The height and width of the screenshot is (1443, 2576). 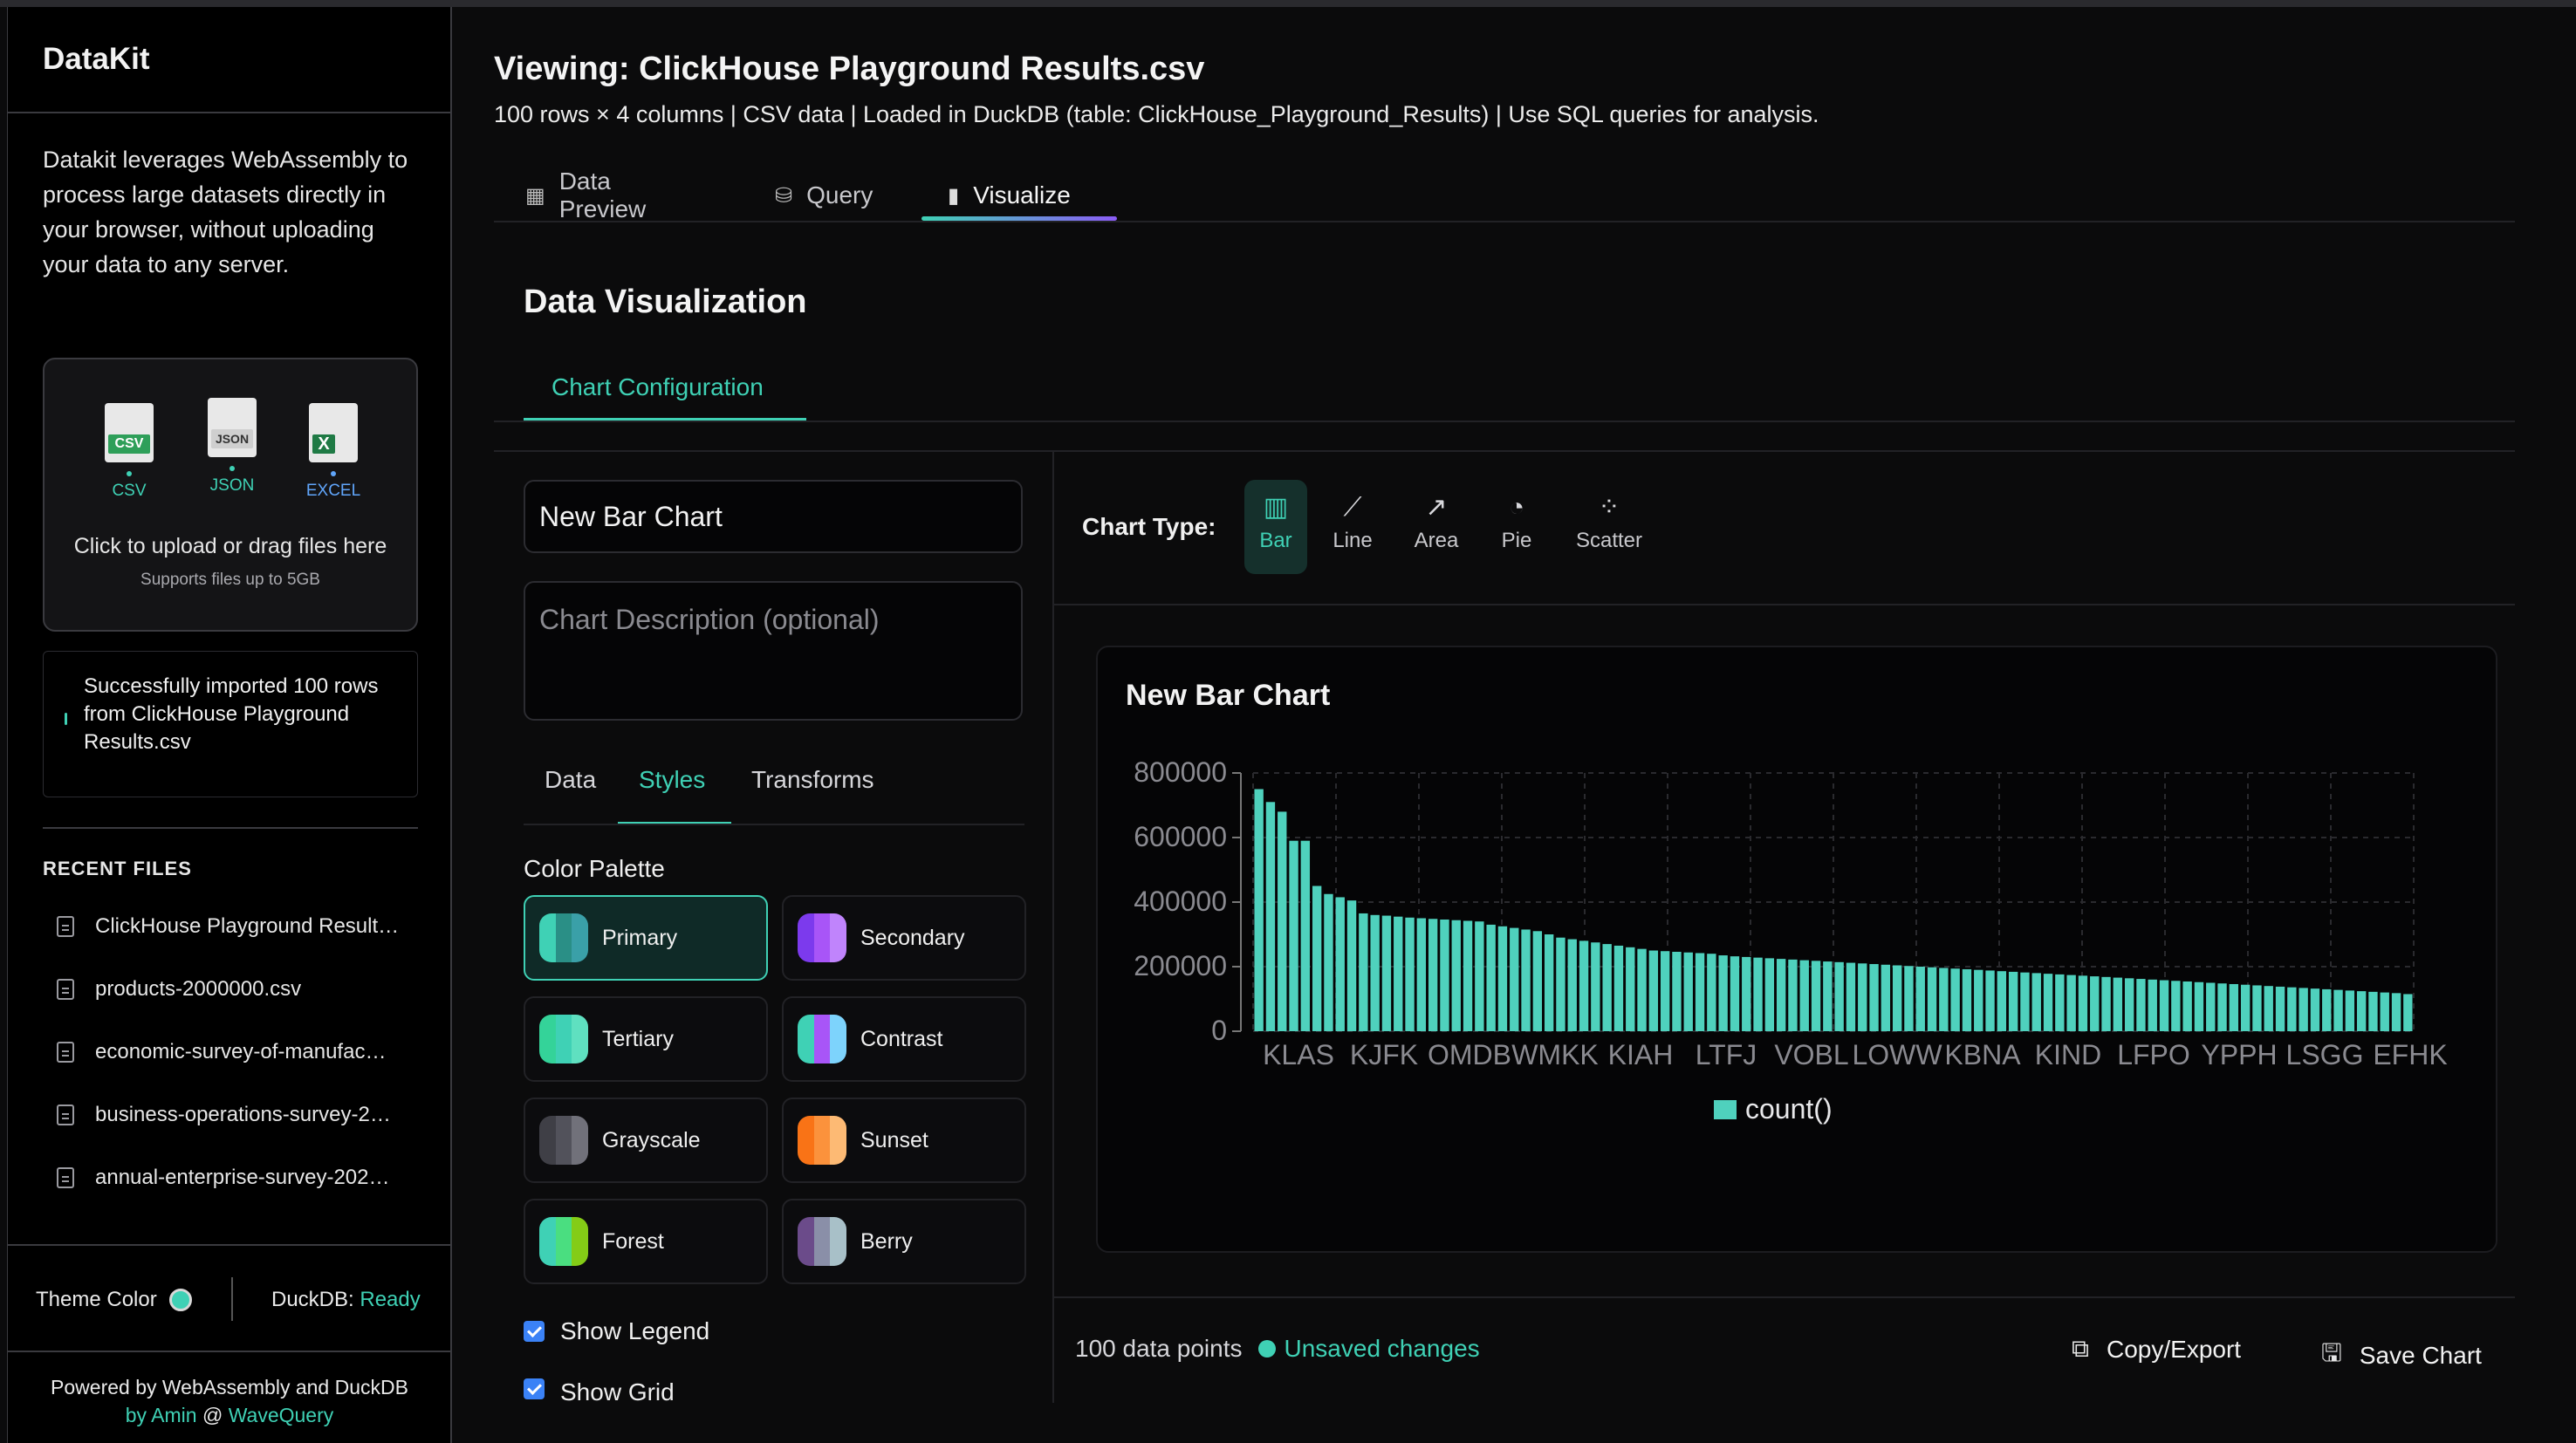 I want to click on chart-type-pie: ◔ Pie, so click(x=1516, y=527).